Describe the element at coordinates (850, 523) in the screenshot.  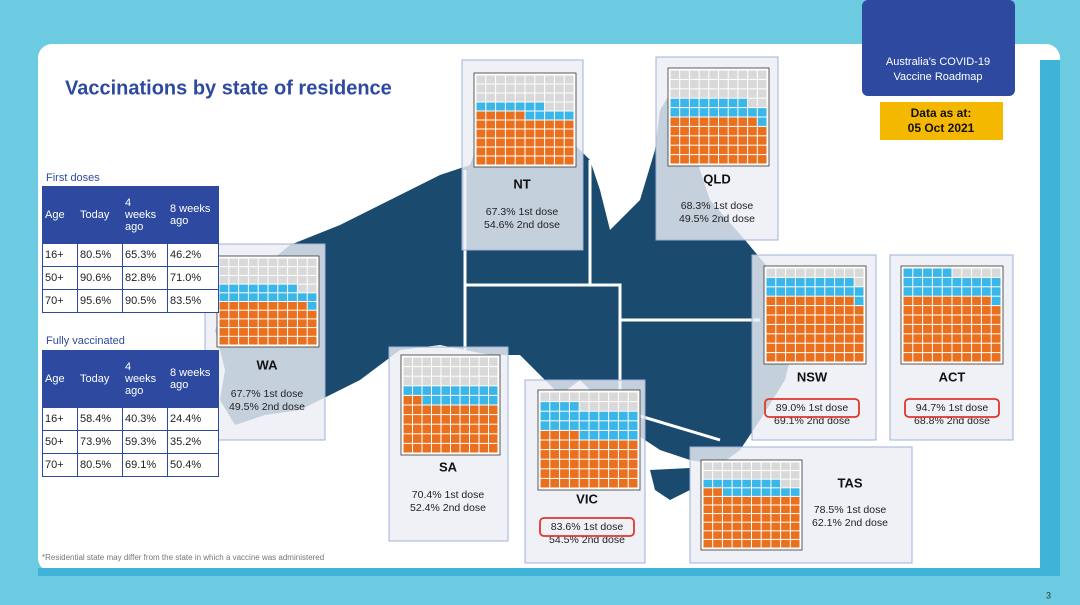
I see `second-dose-label: 62.1% 2nd dose` at that location.